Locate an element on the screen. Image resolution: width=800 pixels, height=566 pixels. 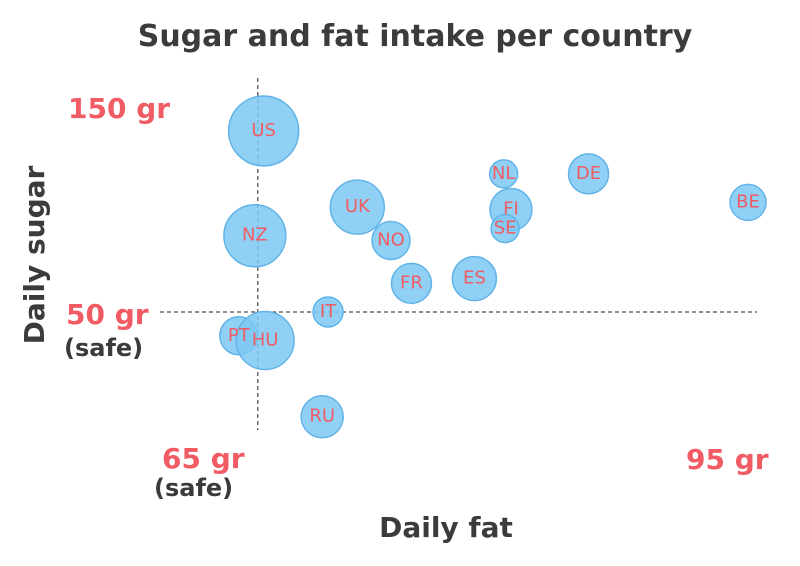
bubble-es is located at coordinates (474, 278).